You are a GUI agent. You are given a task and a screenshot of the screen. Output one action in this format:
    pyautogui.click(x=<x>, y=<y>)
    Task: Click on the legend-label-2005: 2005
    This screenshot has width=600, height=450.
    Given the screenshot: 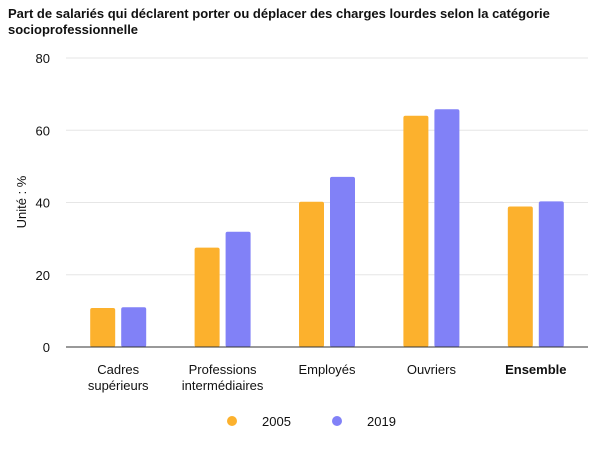 What is the action you would take?
    pyautogui.click(x=276, y=421)
    